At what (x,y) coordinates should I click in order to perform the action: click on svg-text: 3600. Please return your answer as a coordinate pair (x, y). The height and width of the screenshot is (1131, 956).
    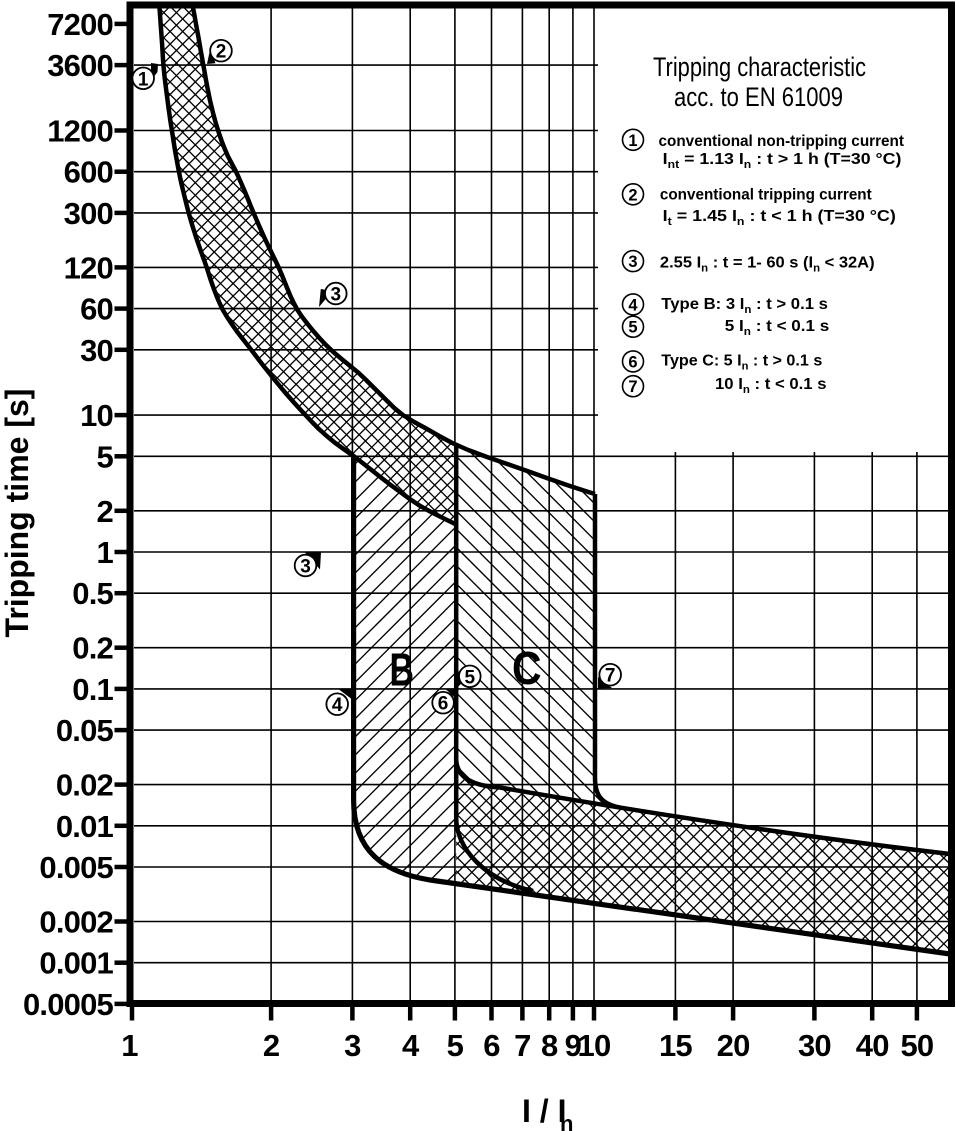
    Looking at the image, I should click on (80, 65).